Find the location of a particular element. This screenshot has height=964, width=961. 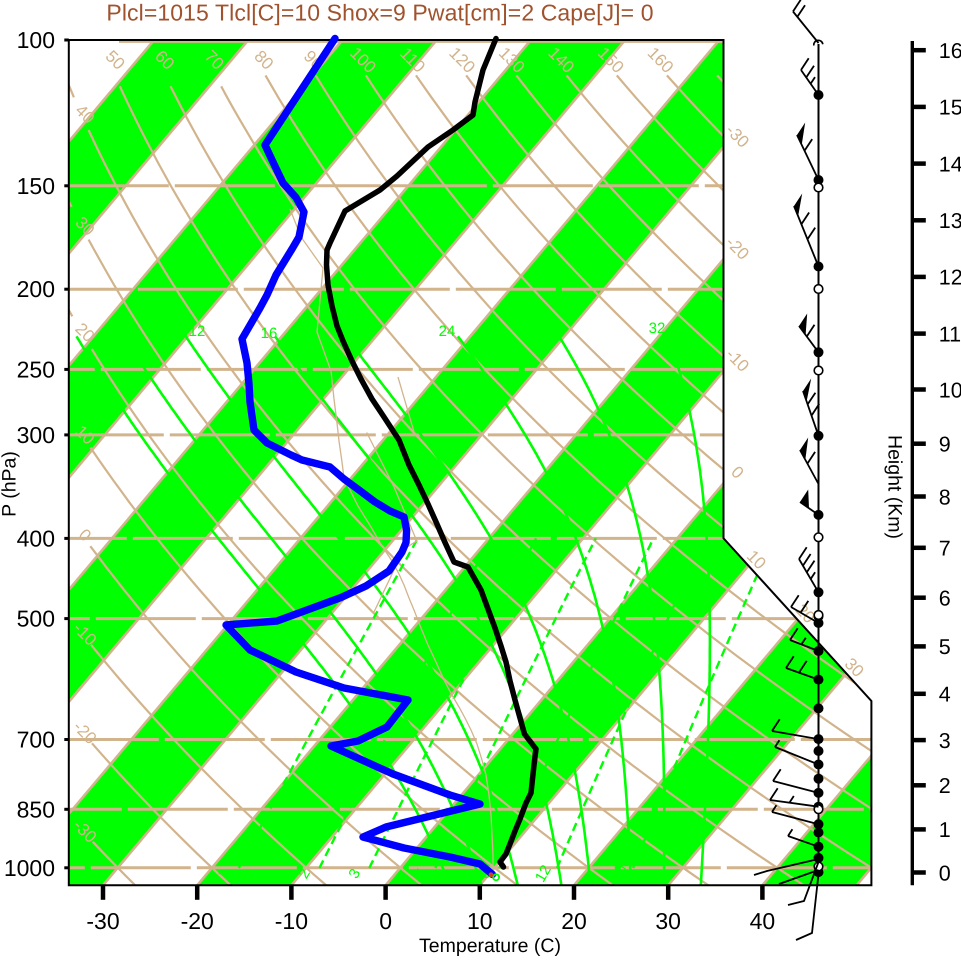

svg-text: P (hPa) is located at coordinates (10, 484).